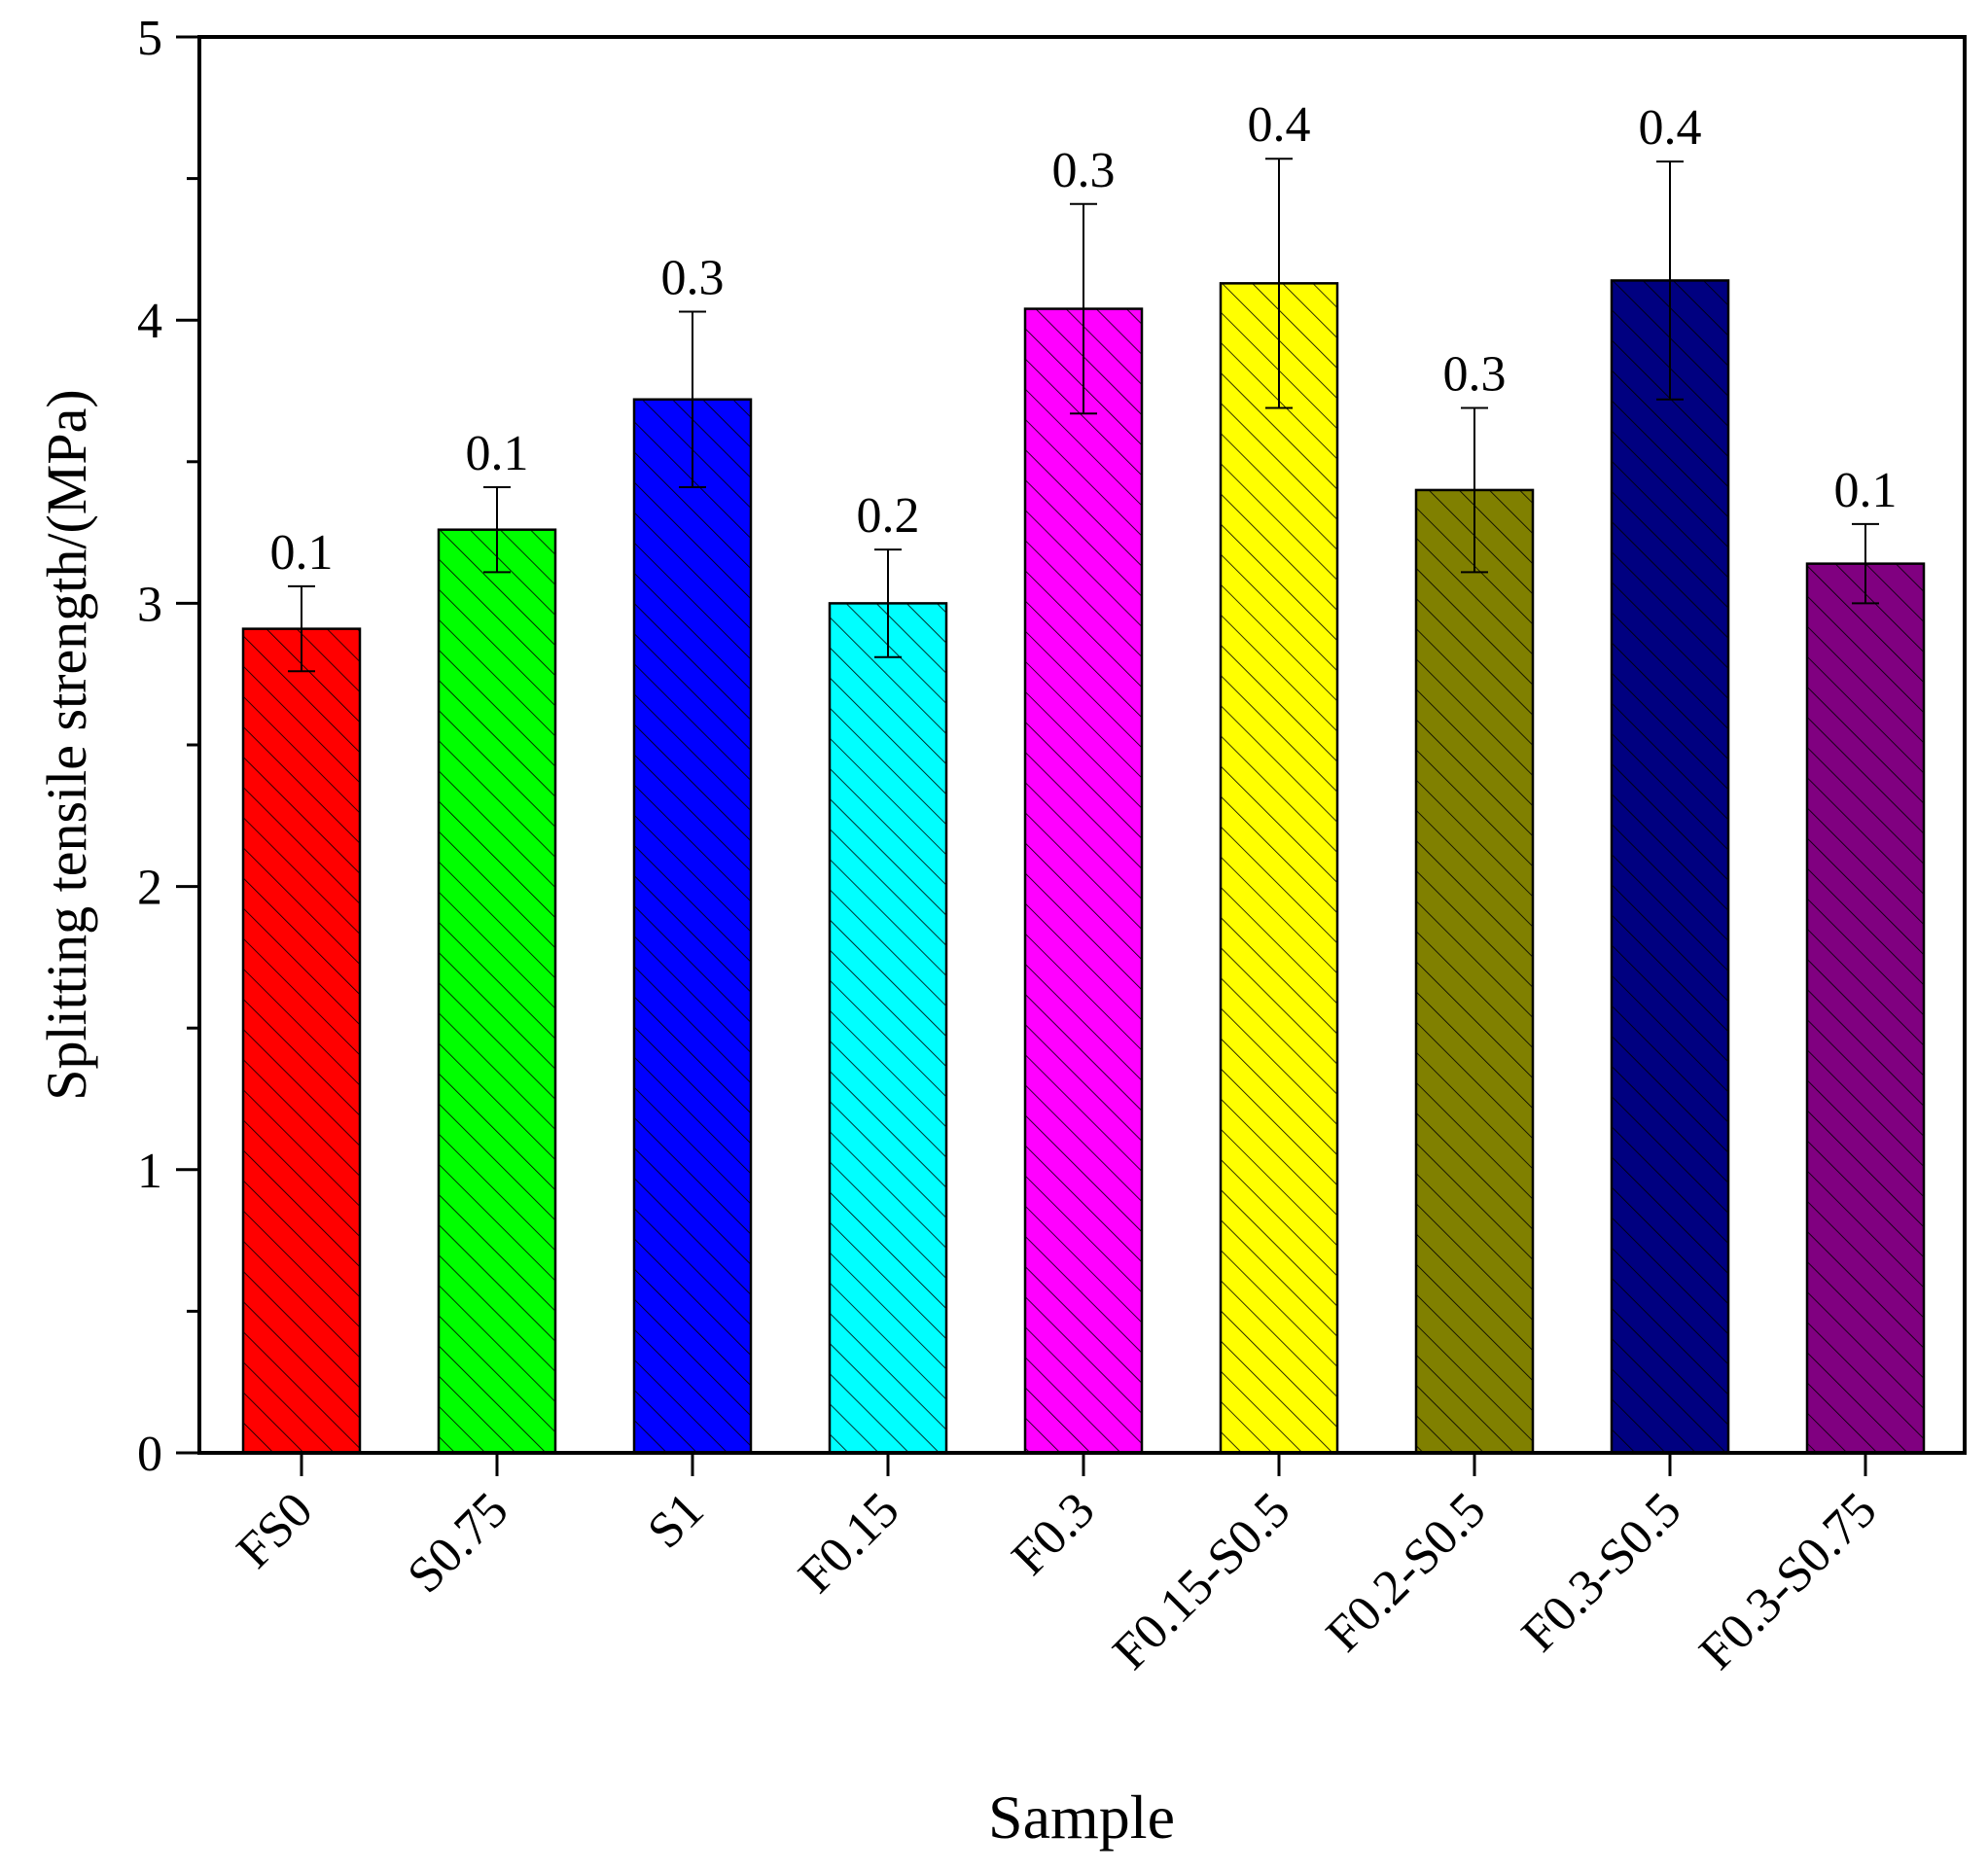 The width and height of the screenshot is (1988, 1871). Describe the element at coordinates (1279, 125) in the screenshot. I see `data-label-f0-15-s0-5: 0.4` at that location.